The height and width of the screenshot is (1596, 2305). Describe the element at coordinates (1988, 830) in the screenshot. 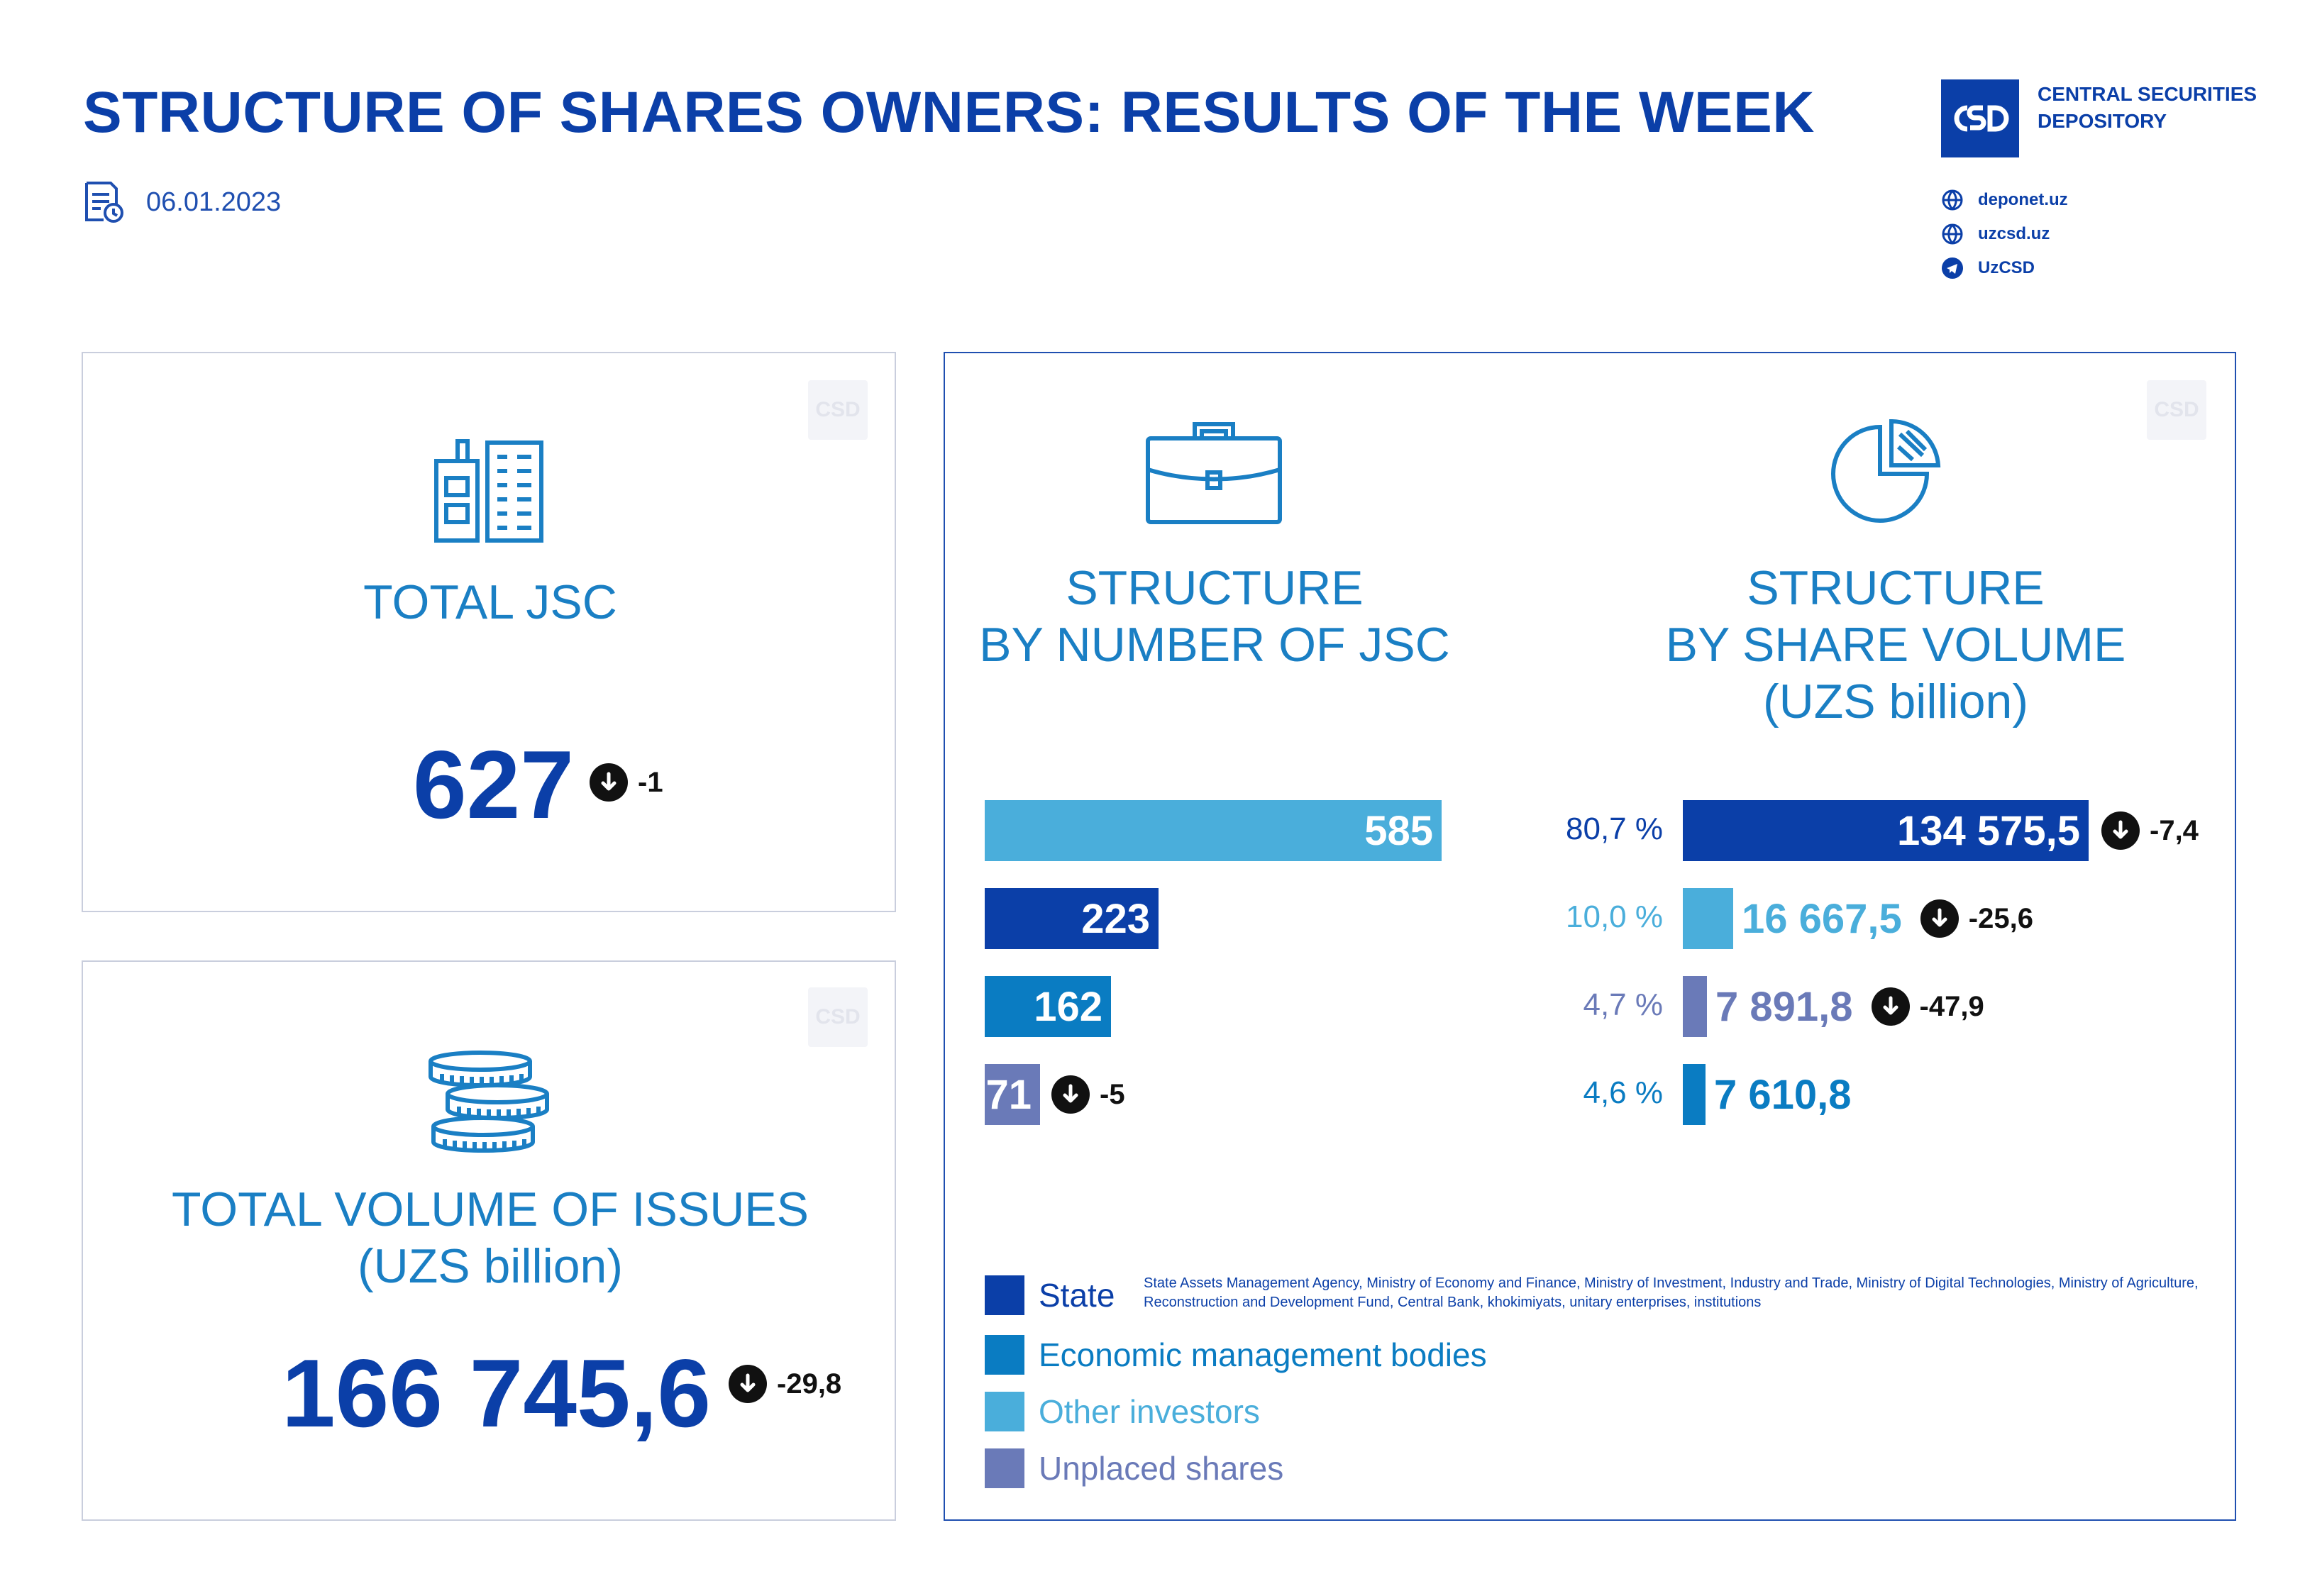

I see `bar-value-label: 134 575,5` at that location.